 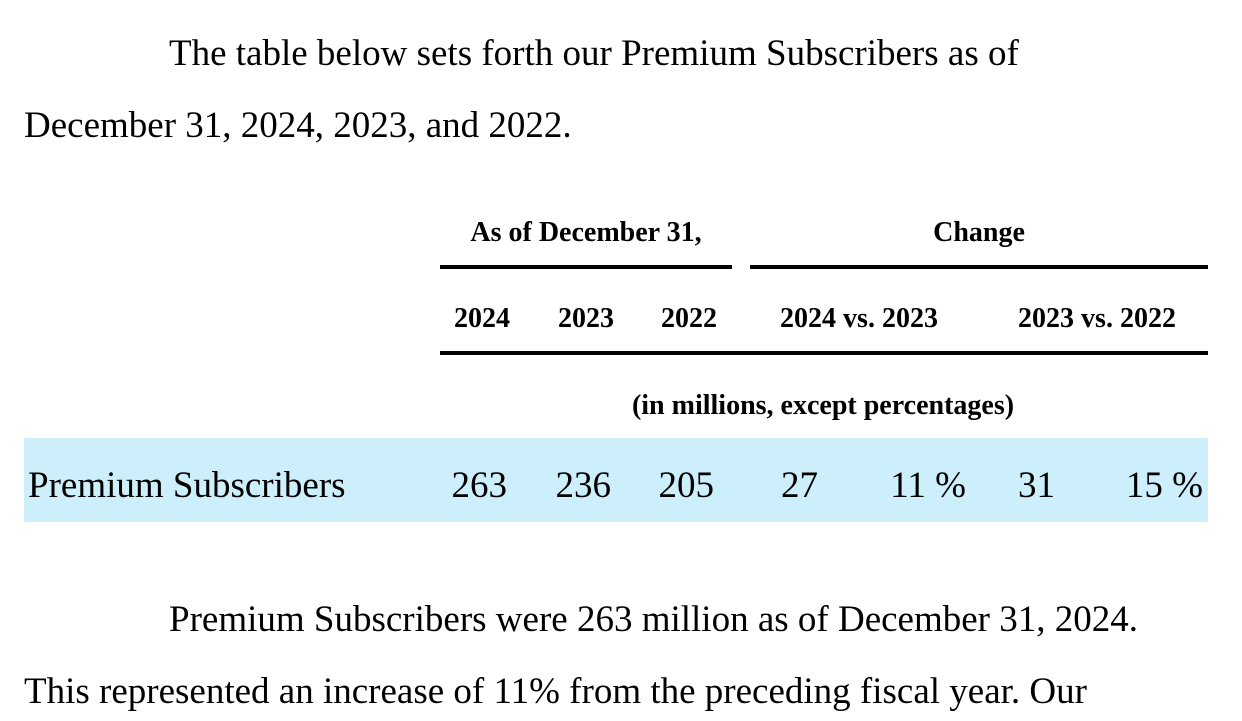 I want to click on group-rule-change, so click(x=979, y=267).